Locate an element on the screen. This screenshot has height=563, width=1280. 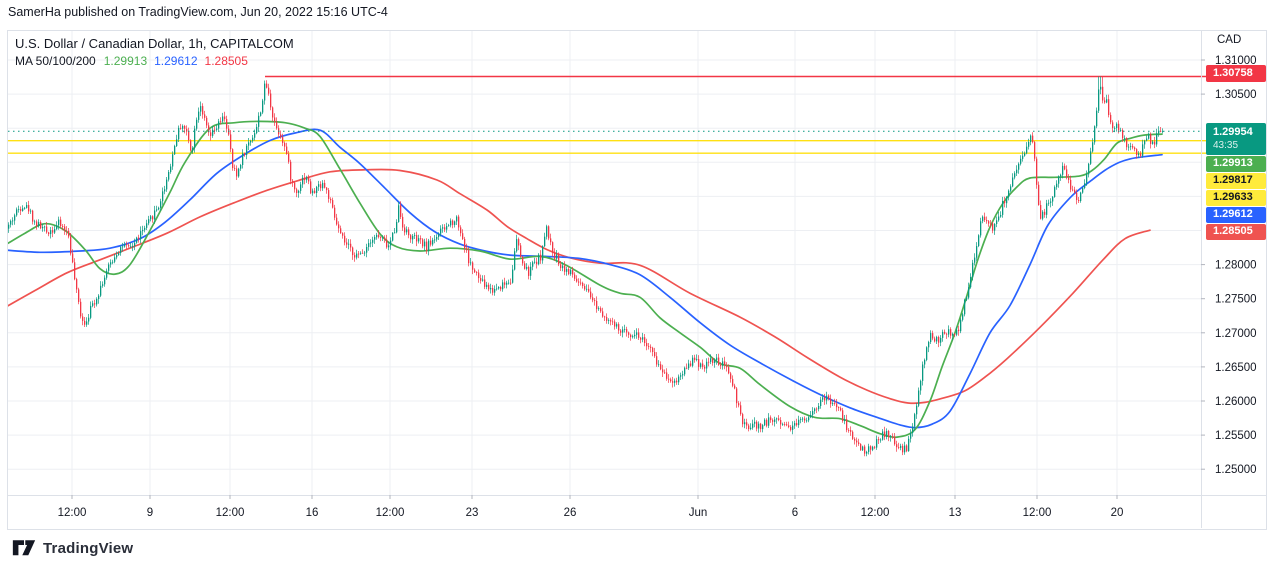
ma200-legend-value: 1.28505 is located at coordinates (226, 61).